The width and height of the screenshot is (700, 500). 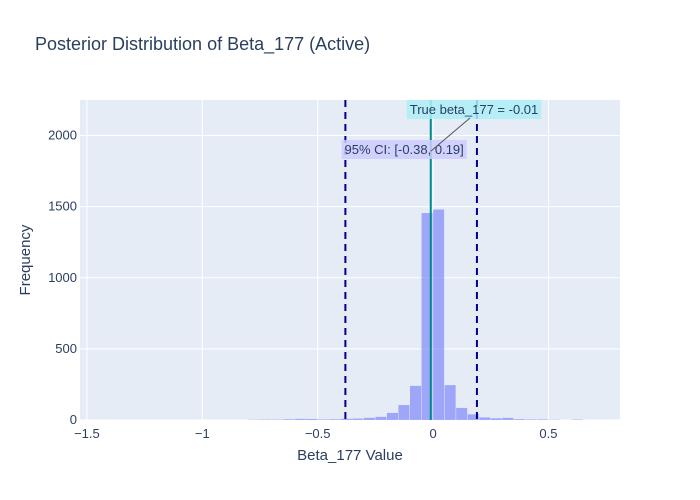 I want to click on y-tick-label: 2000, so click(x=62, y=135).